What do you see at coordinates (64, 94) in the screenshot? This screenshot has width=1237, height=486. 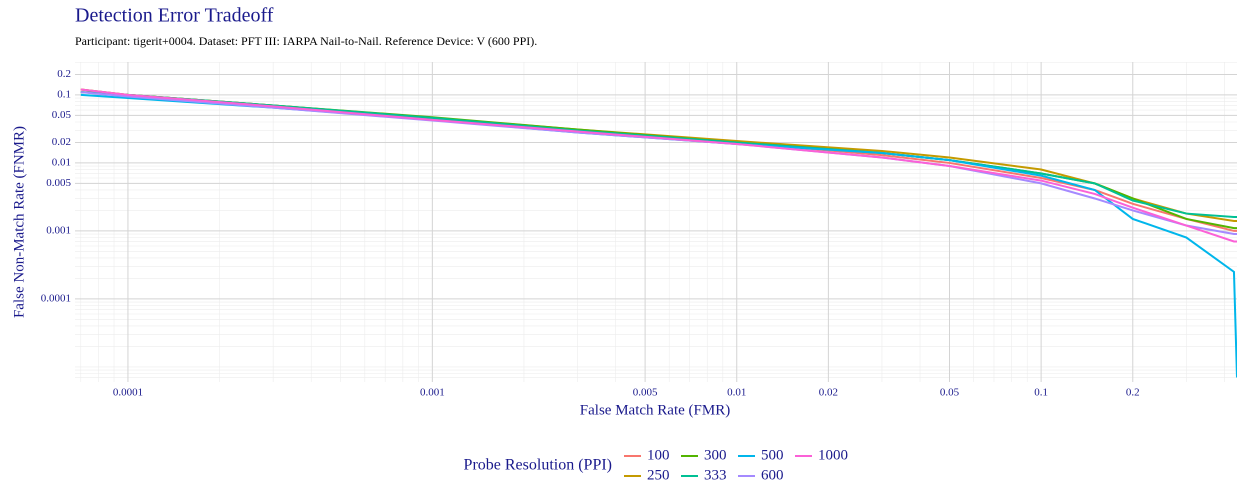 I see `y-tick-label: 0.1` at bounding box center [64, 94].